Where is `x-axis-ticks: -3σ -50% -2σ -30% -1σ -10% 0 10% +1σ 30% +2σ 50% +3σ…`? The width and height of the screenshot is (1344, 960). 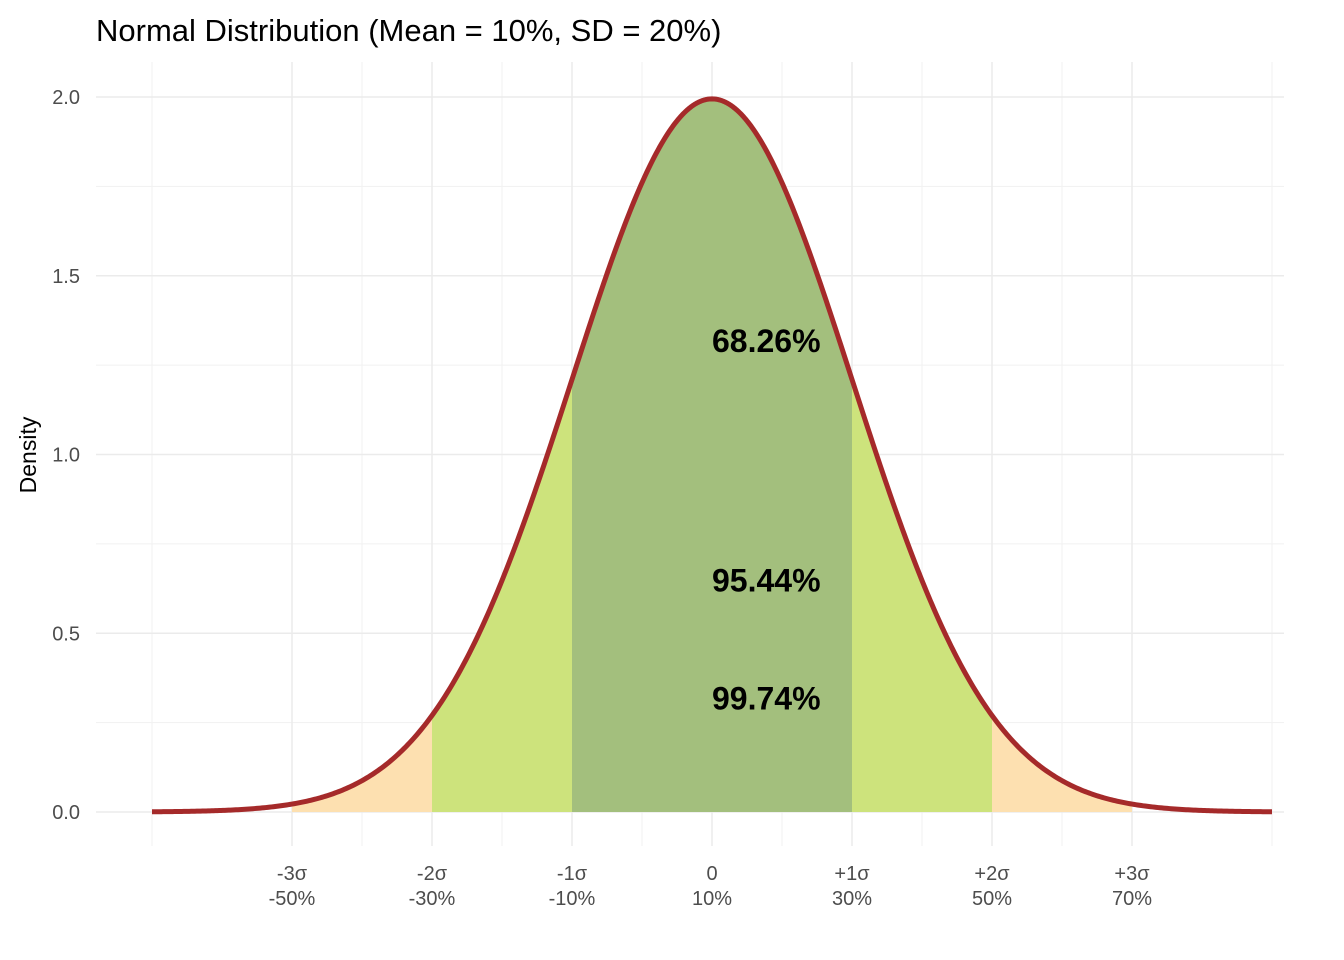
x-axis-ticks: -3σ -50% -2σ -30% -1σ -10% 0 10% +1σ 30% +2σ 50% +3σ… is located at coordinates (711, 886).